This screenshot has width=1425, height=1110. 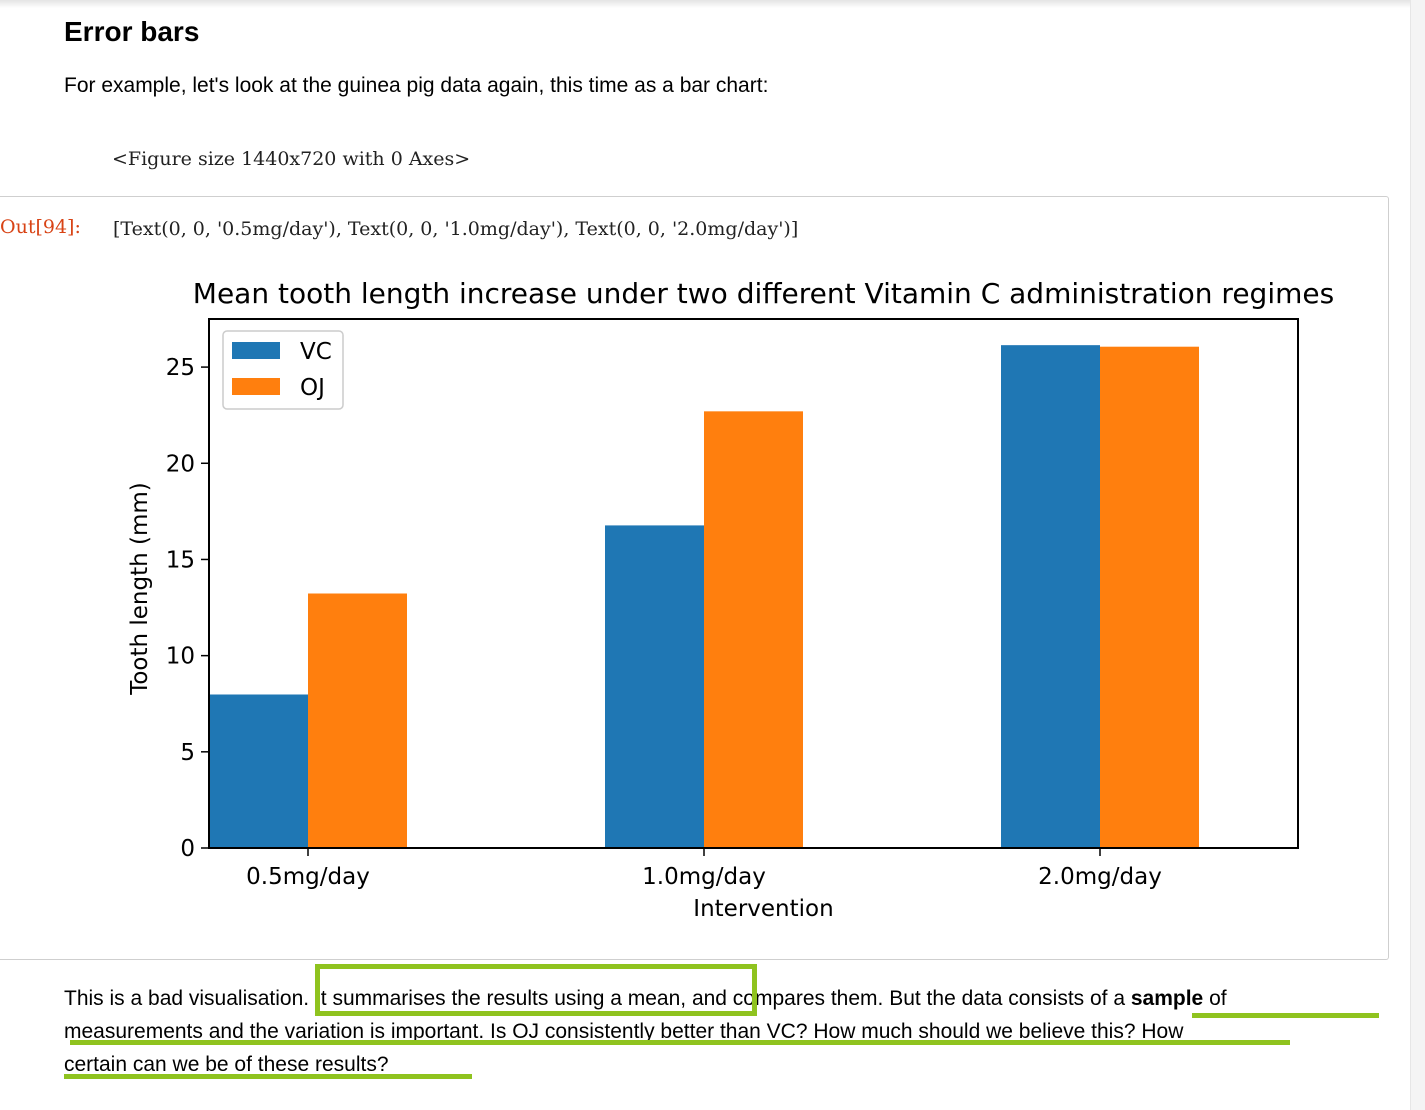 What do you see at coordinates (291, 159) in the screenshot?
I see `figure-size-note: <Figure size 1440x720 with 0 Axes>` at bounding box center [291, 159].